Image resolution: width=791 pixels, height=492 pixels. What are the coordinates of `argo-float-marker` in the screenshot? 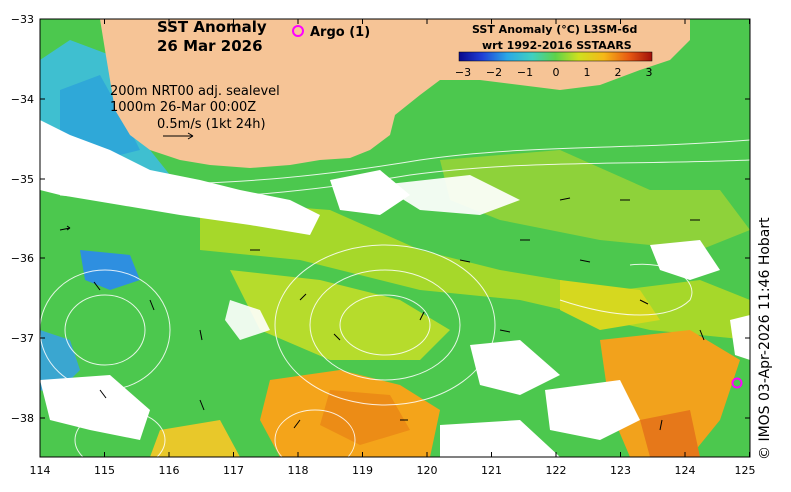 It's located at (737, 383).